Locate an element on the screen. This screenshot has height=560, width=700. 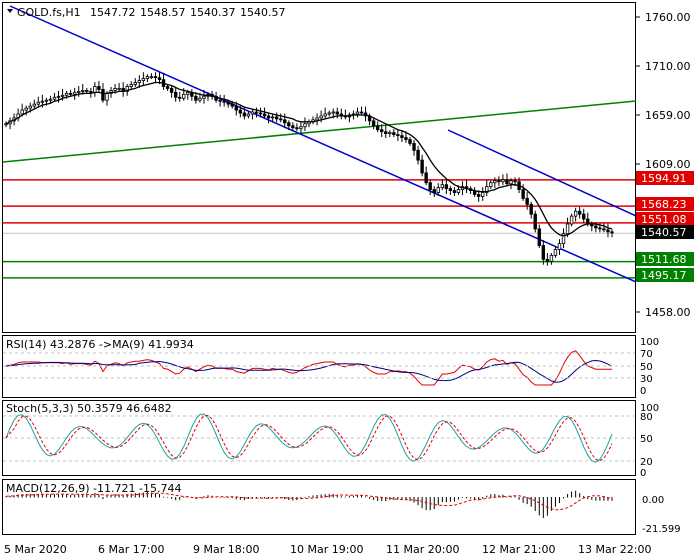
green-trend-line is located at coordinates (319, 131).